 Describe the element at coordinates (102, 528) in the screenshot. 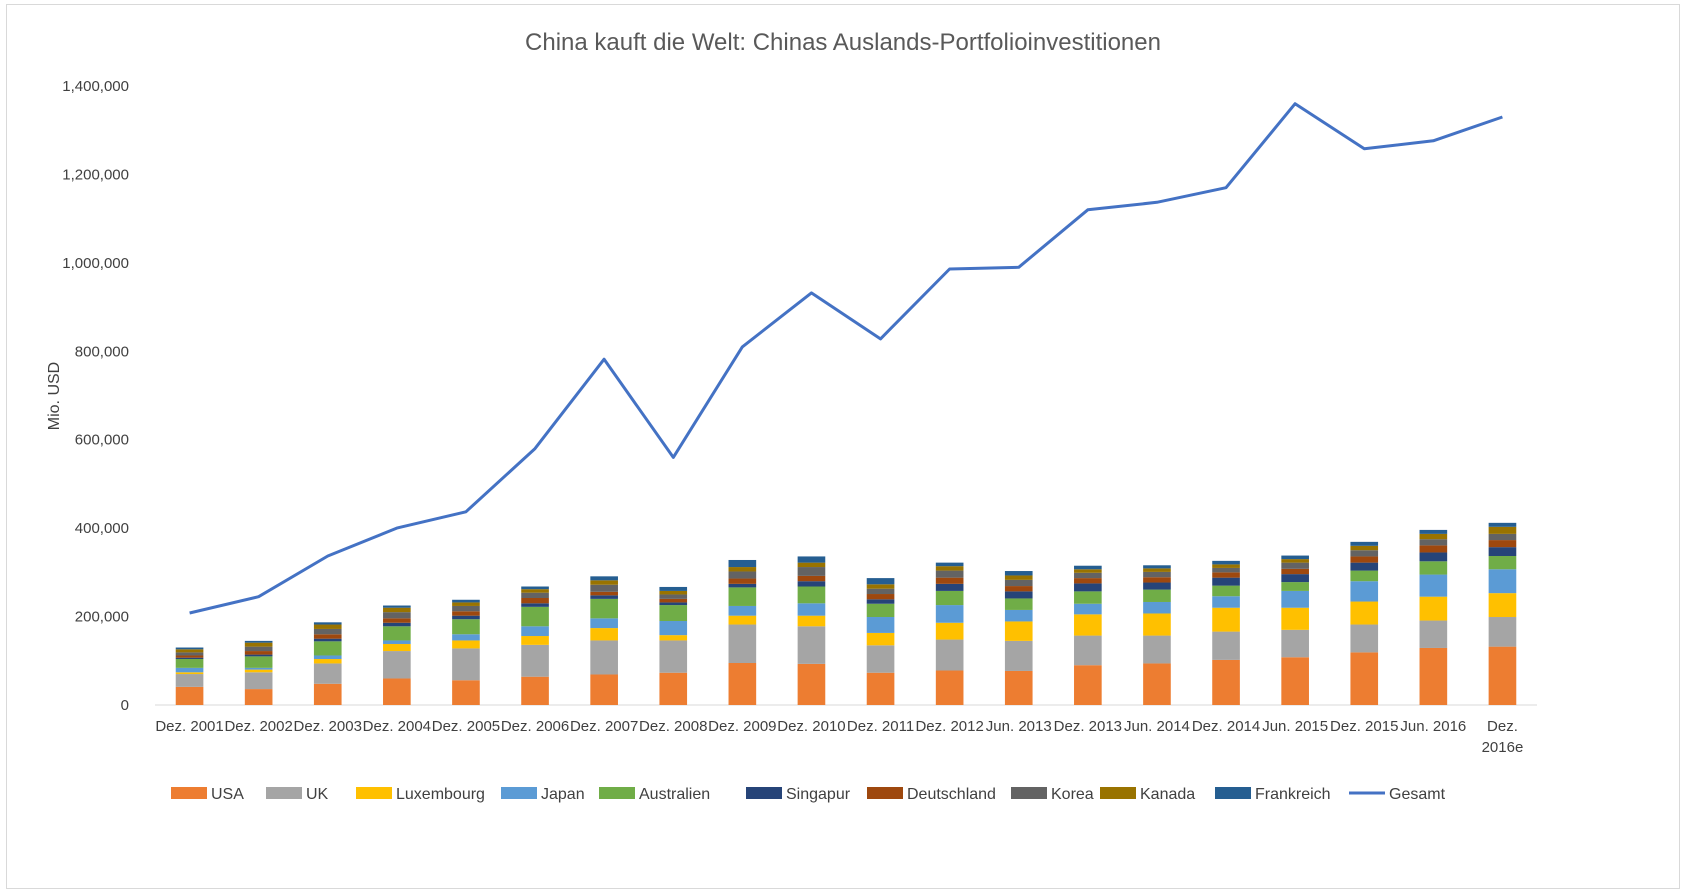

I see `y-tick-label: 400,000` at that location.